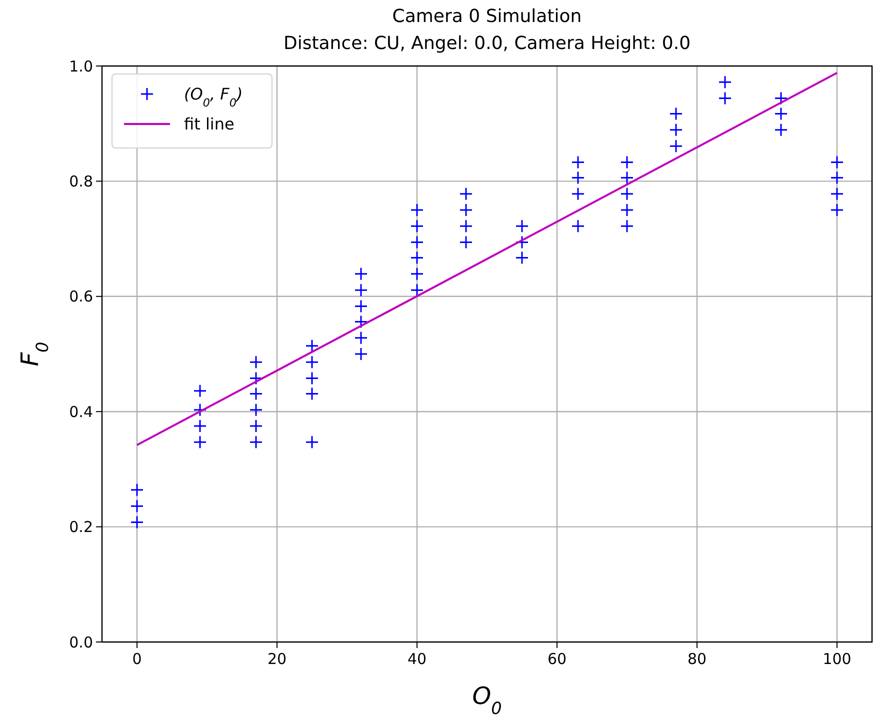 This screenshot has width=873, height=726. I want to click on y-tick-label: 1.0, so click(81, 66).